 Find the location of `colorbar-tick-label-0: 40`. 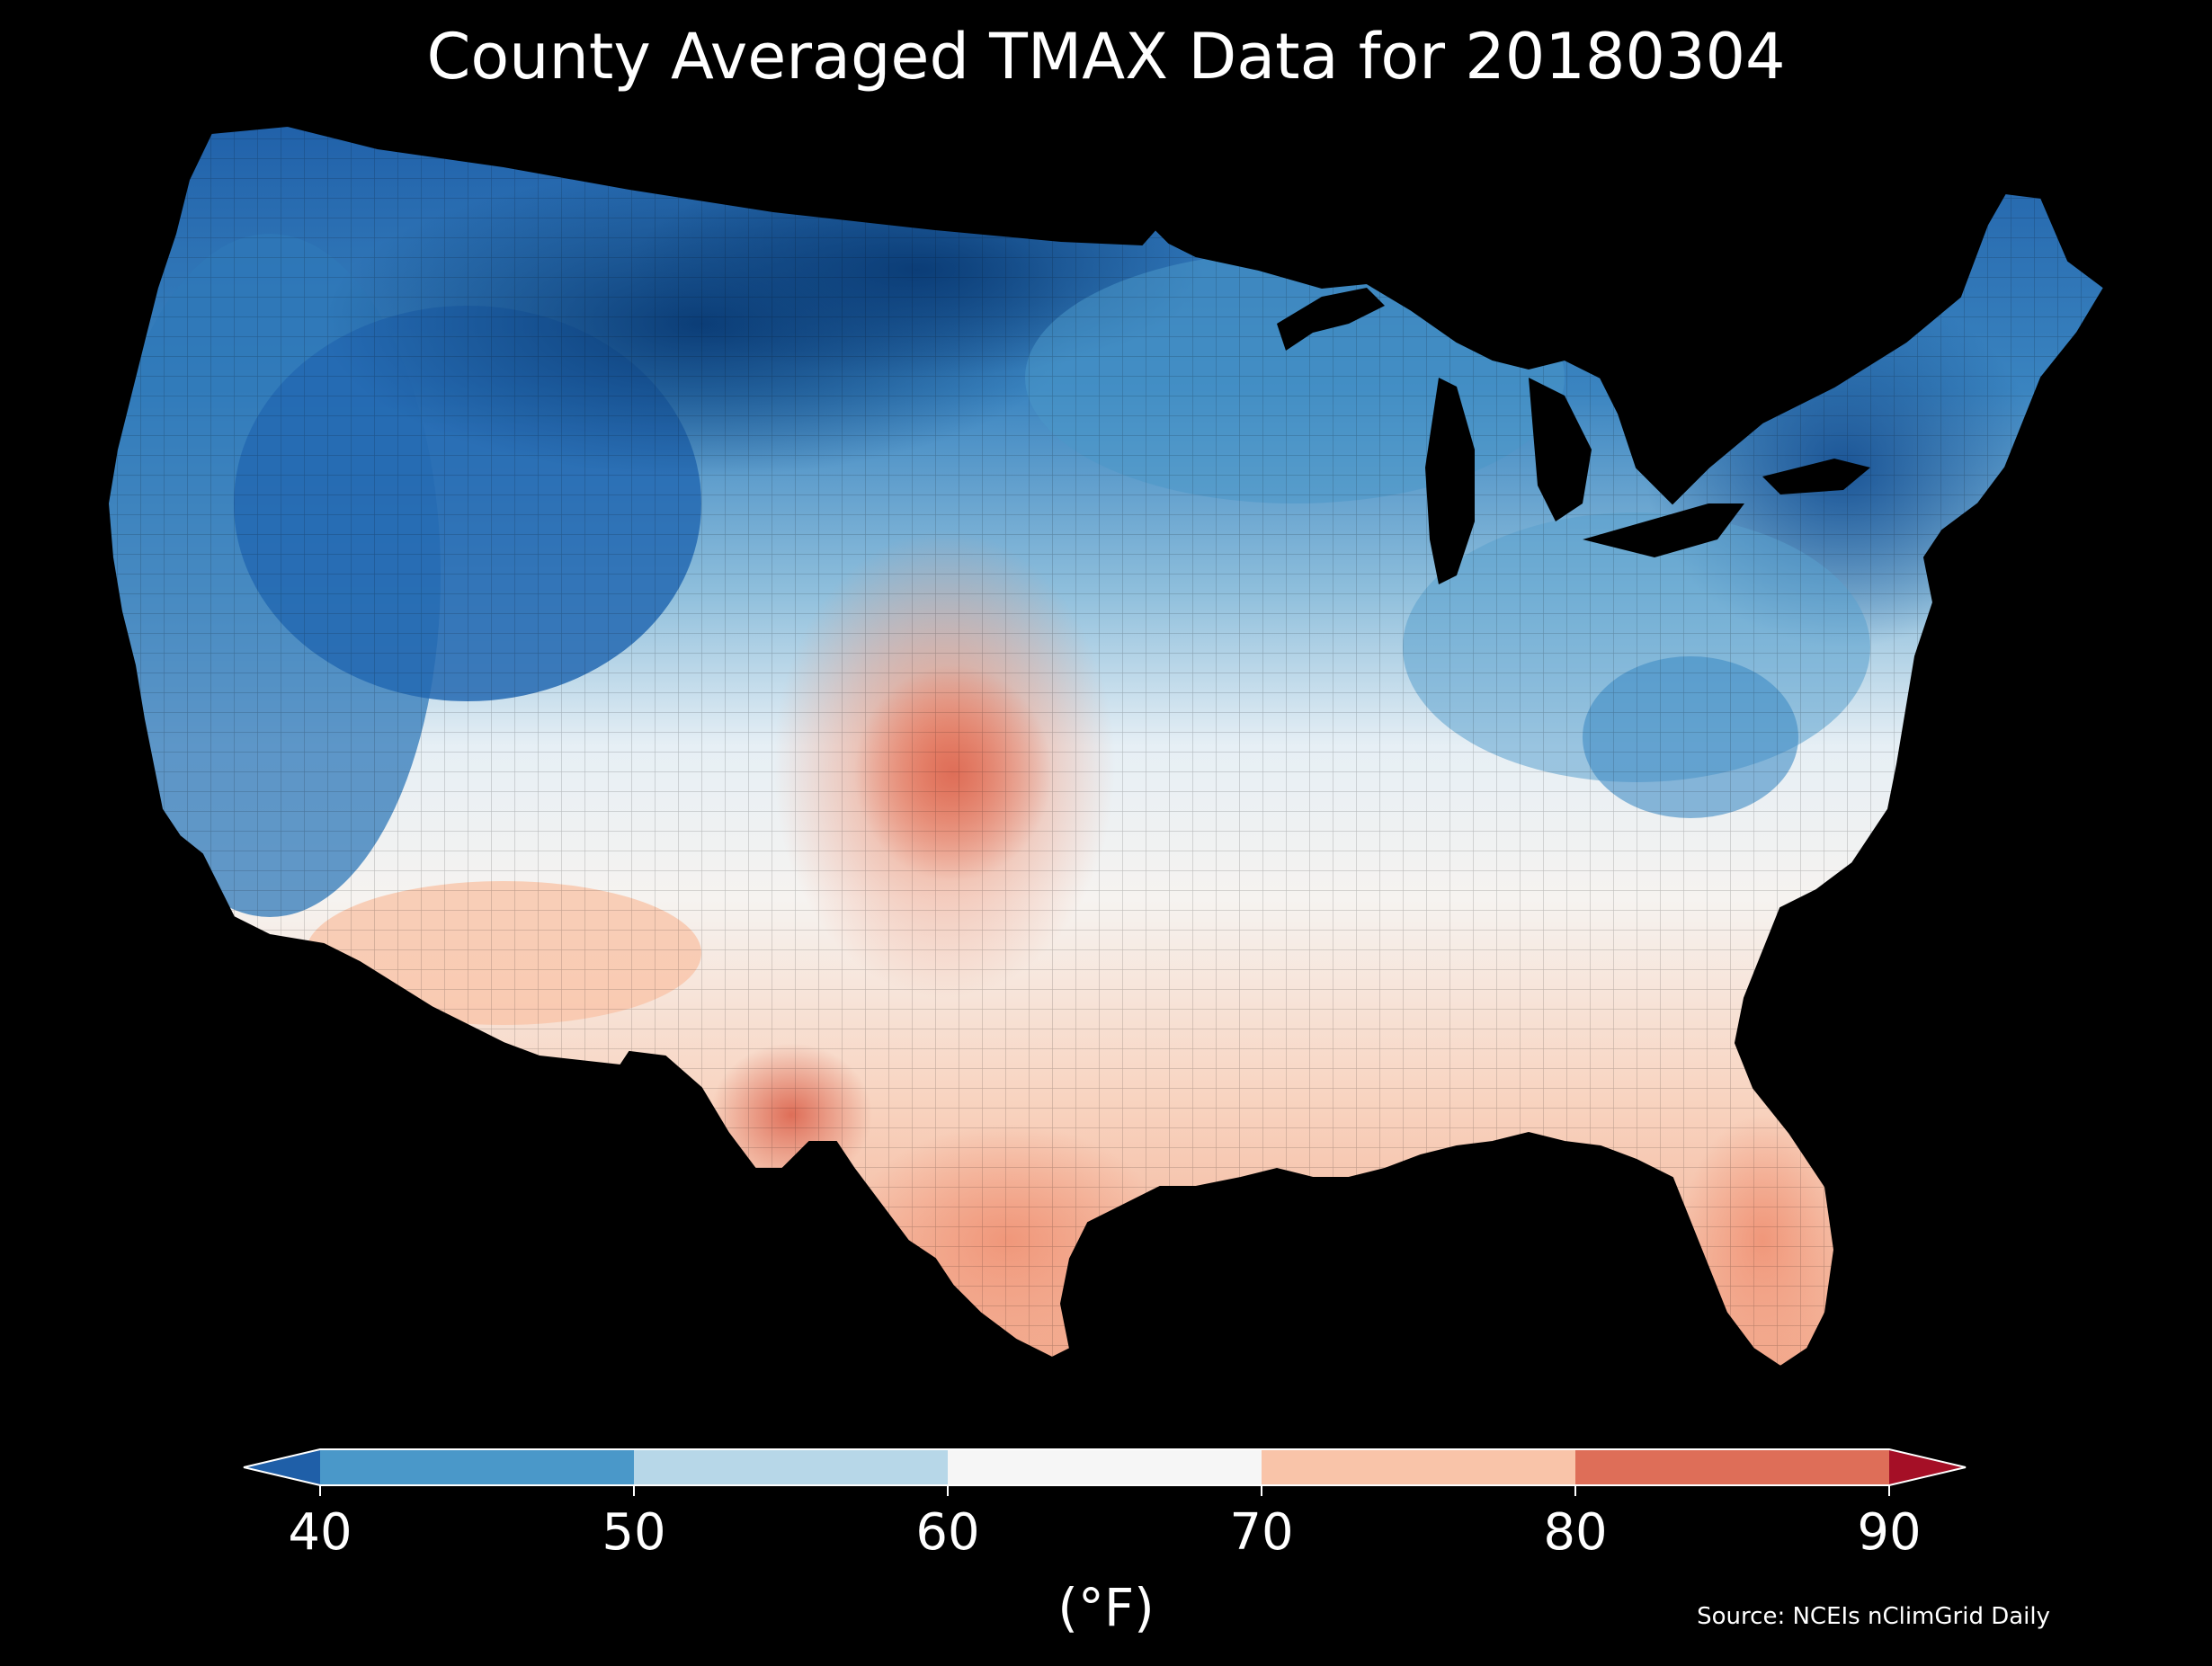

colorbar-tick-label-0: 40 is located at coordinates (320, 1532).